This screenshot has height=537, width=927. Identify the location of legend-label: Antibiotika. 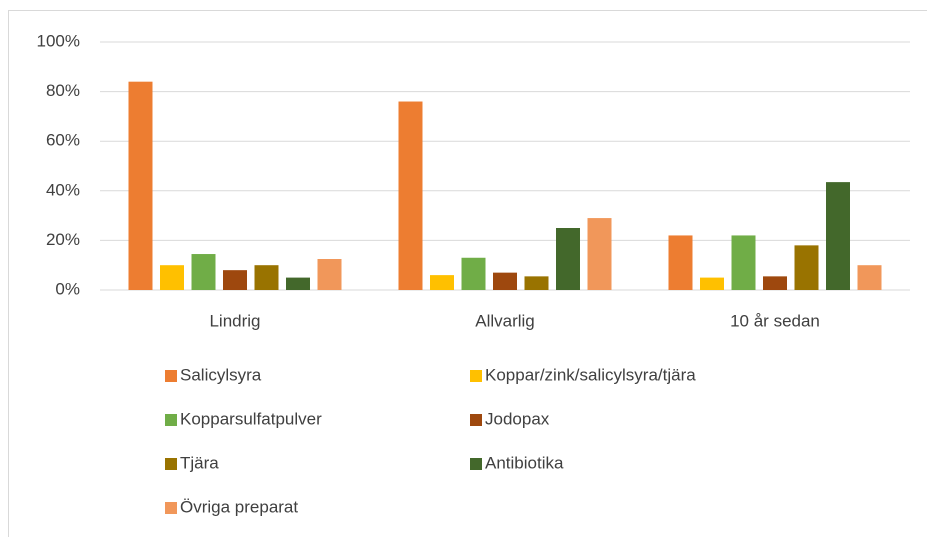
(524, 462).